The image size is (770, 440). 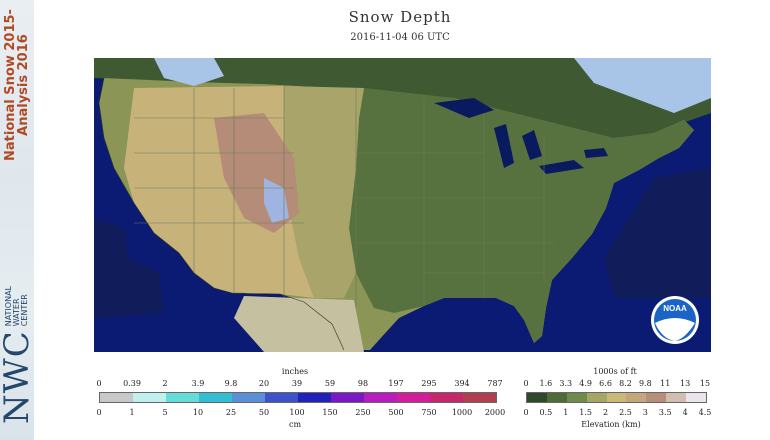 What do you see at coordinates (132, 383) in the screenshot?
I see `snow-legend-top-tick-label: 0.39` at bounding box center [132, 383].